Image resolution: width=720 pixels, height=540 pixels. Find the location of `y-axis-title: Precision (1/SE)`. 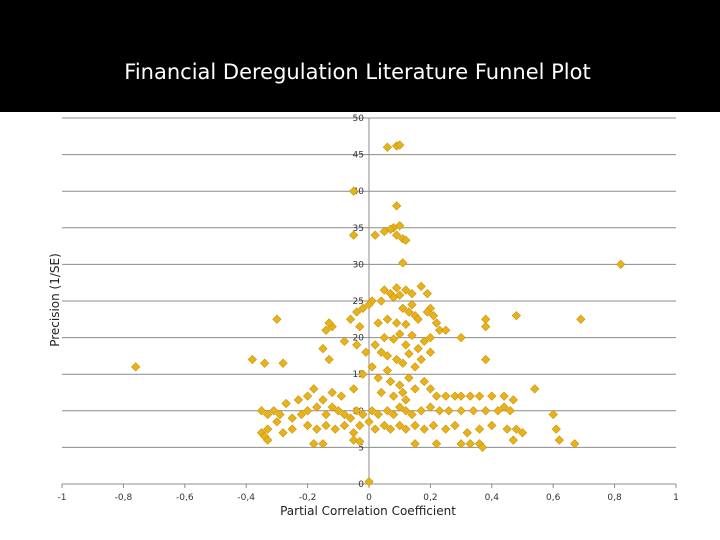

y-axis-title: Precision (1/SE) is located at coordinates (55, 300).